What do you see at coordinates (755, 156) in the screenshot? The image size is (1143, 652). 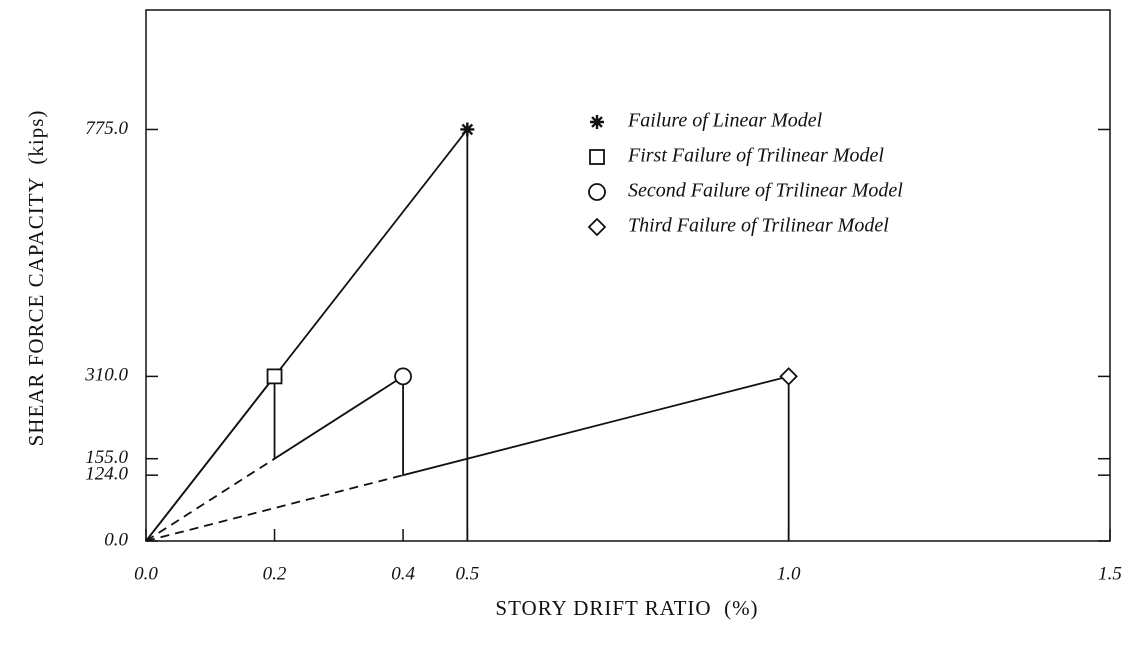 I see `legend-label: First Failure of Trilinear Model` at bounding box center [755, 156].